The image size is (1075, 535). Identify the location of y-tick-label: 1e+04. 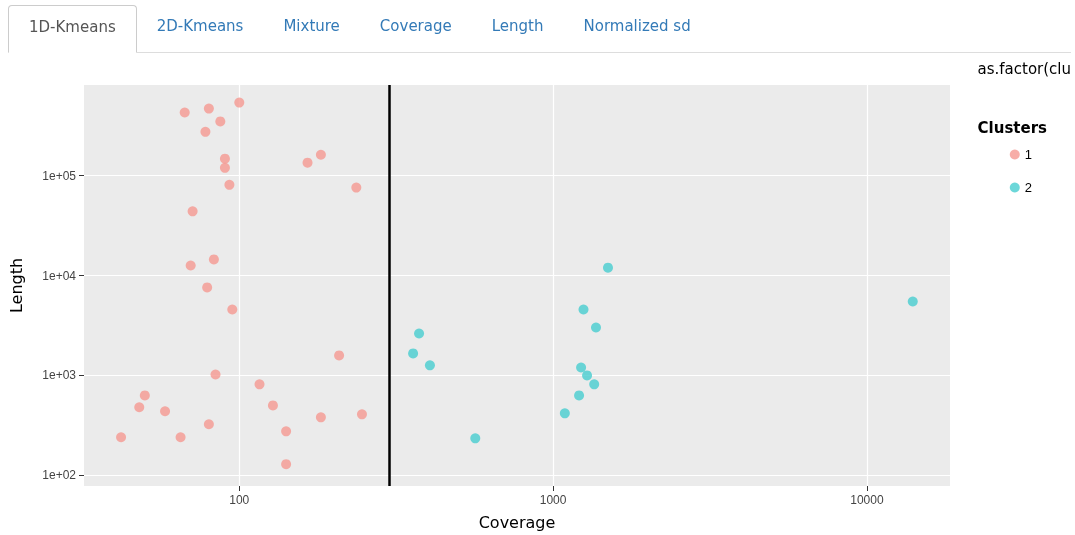
(59, 275).